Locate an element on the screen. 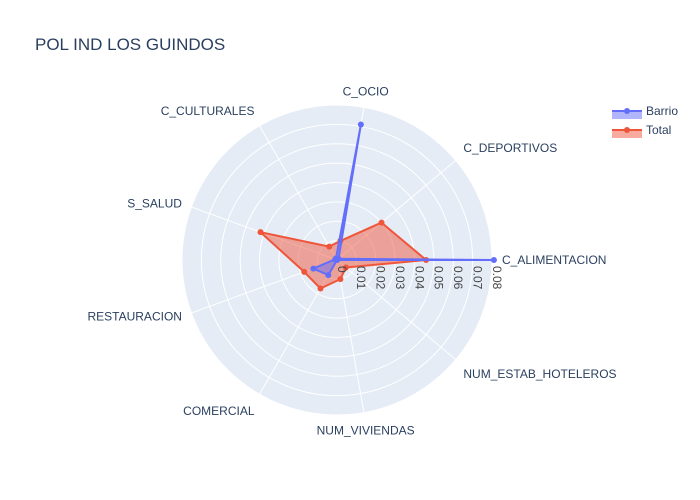  radial-tick-label: 0.02 is located at coordinates (381, 278).